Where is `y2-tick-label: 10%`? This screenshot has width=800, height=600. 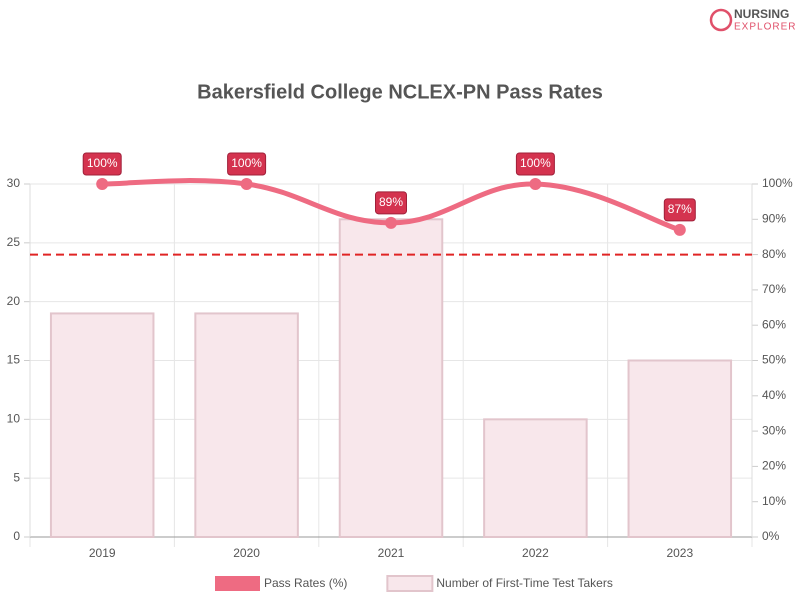 y2-tick-label: 10% is located at coordinates (774, 501).